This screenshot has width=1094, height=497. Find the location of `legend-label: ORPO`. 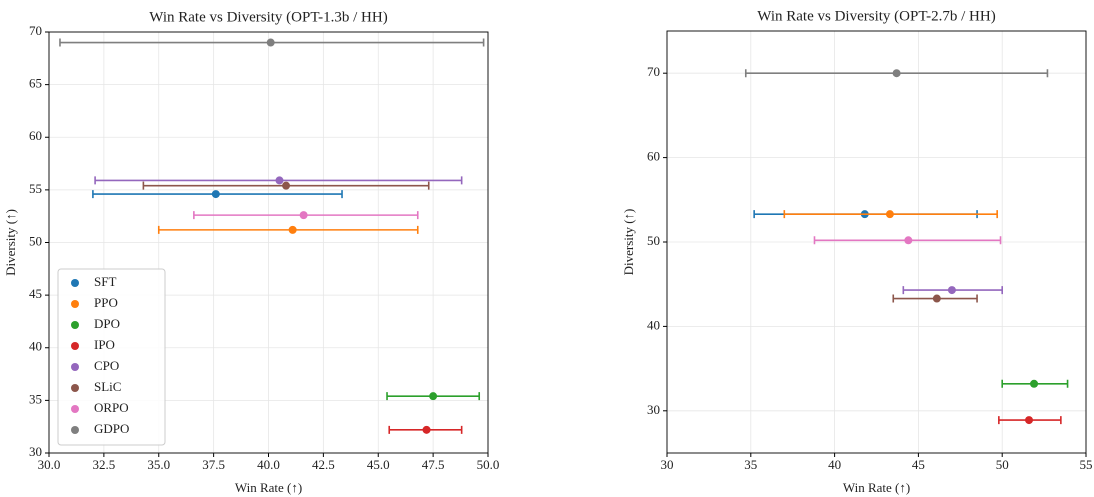

legend-label: ORPO is located at coordinates (111, 407).